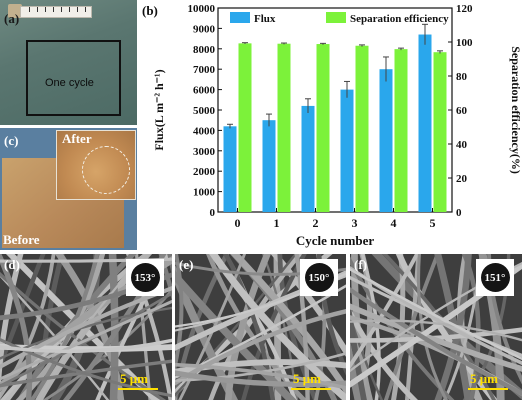  Describe the element at coordinates (86, 327) in the screenshot. I see `sem-panel-d: (d) 153° 5 μm` at that location.